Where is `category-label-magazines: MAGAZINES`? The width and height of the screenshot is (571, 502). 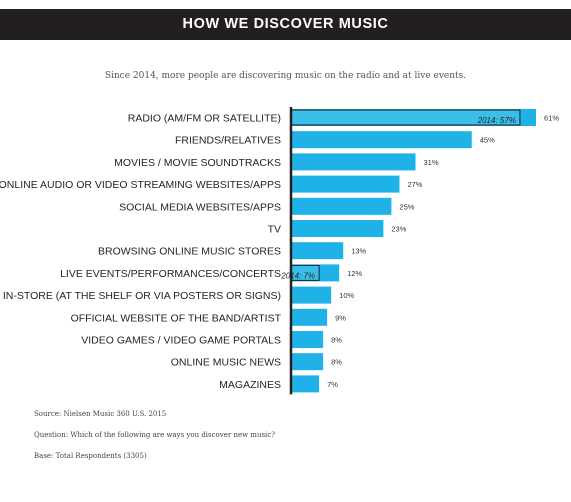
category-label-magazines: MAGAZINES is located at coordinates (250, 385).